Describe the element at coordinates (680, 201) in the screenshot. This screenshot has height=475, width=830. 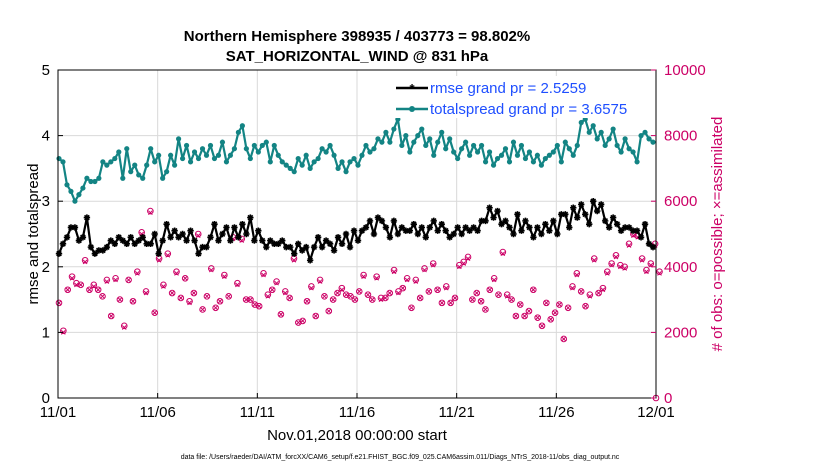
I see `y-right-tick-label: 6000` at that location.